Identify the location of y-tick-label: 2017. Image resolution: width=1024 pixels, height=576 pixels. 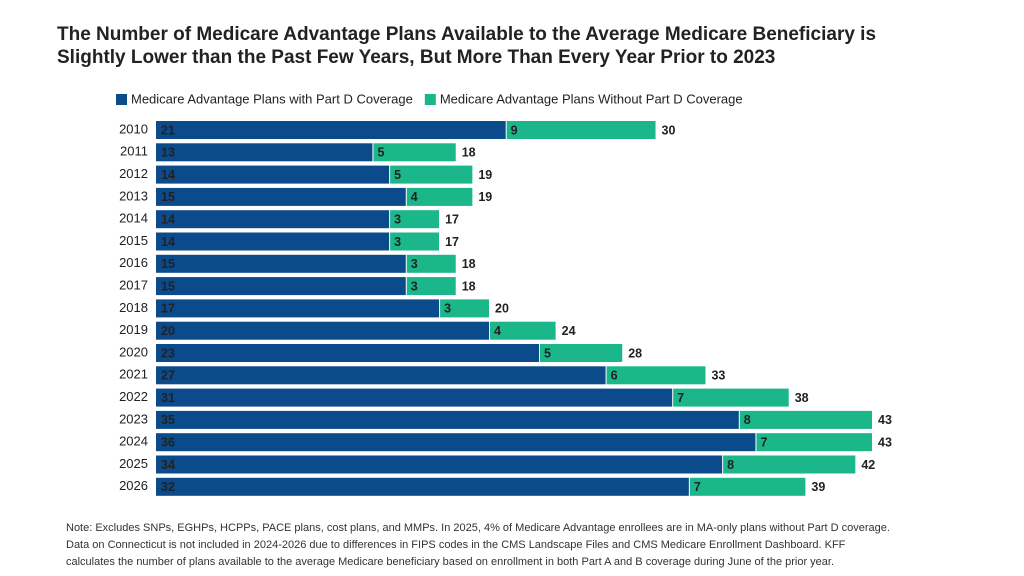
(133, 285).